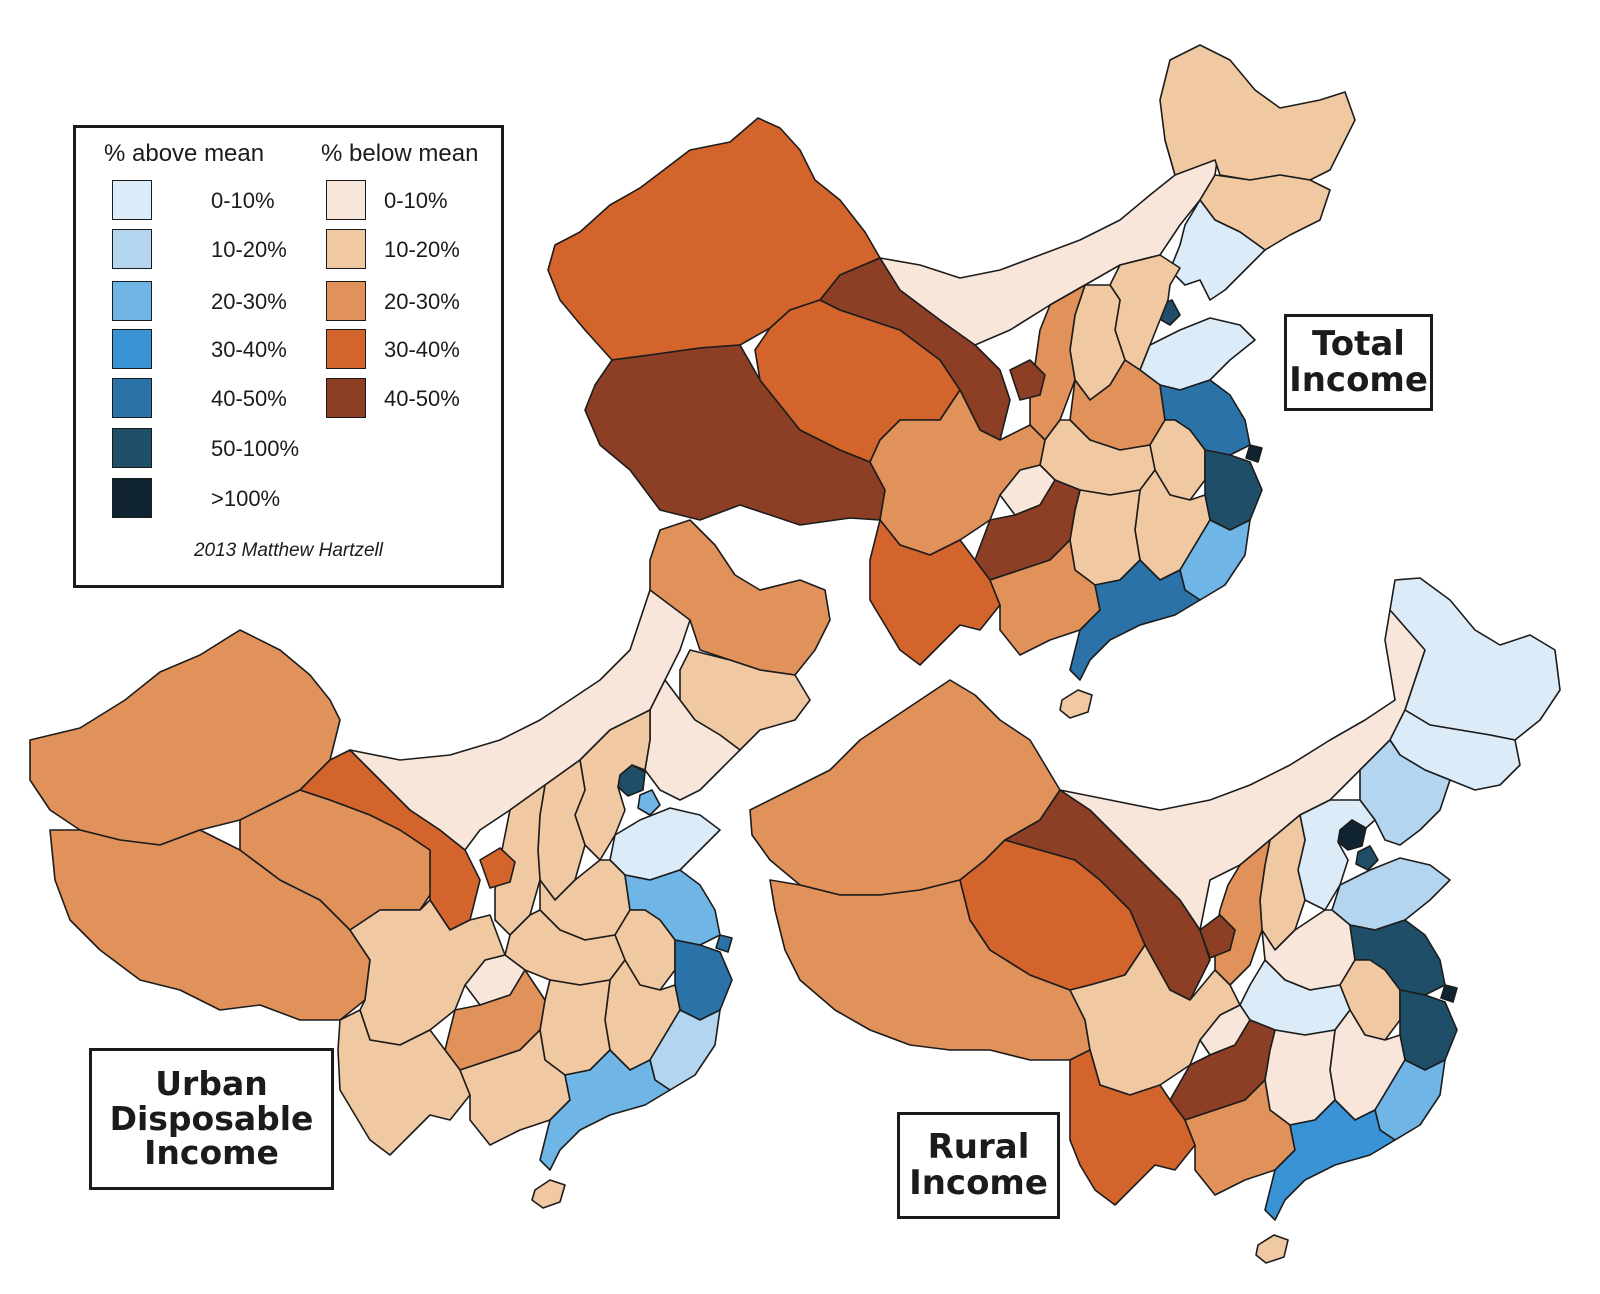 The image size is (1600, 1294). I want to click on label-rural-line1: Rural, so click(978, 1146).